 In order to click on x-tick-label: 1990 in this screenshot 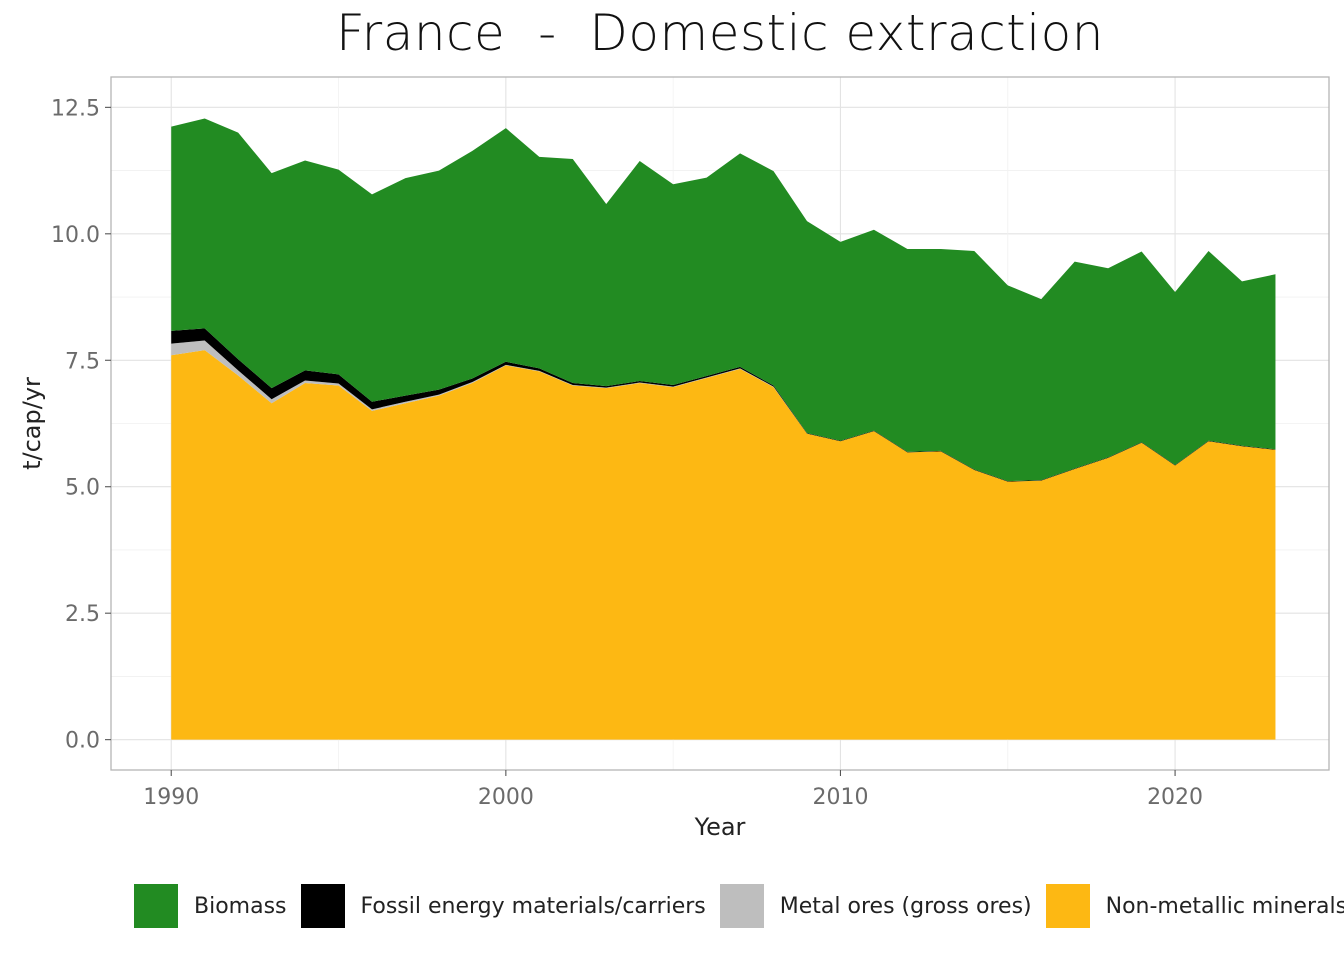, I will do `click(171, 797)`.